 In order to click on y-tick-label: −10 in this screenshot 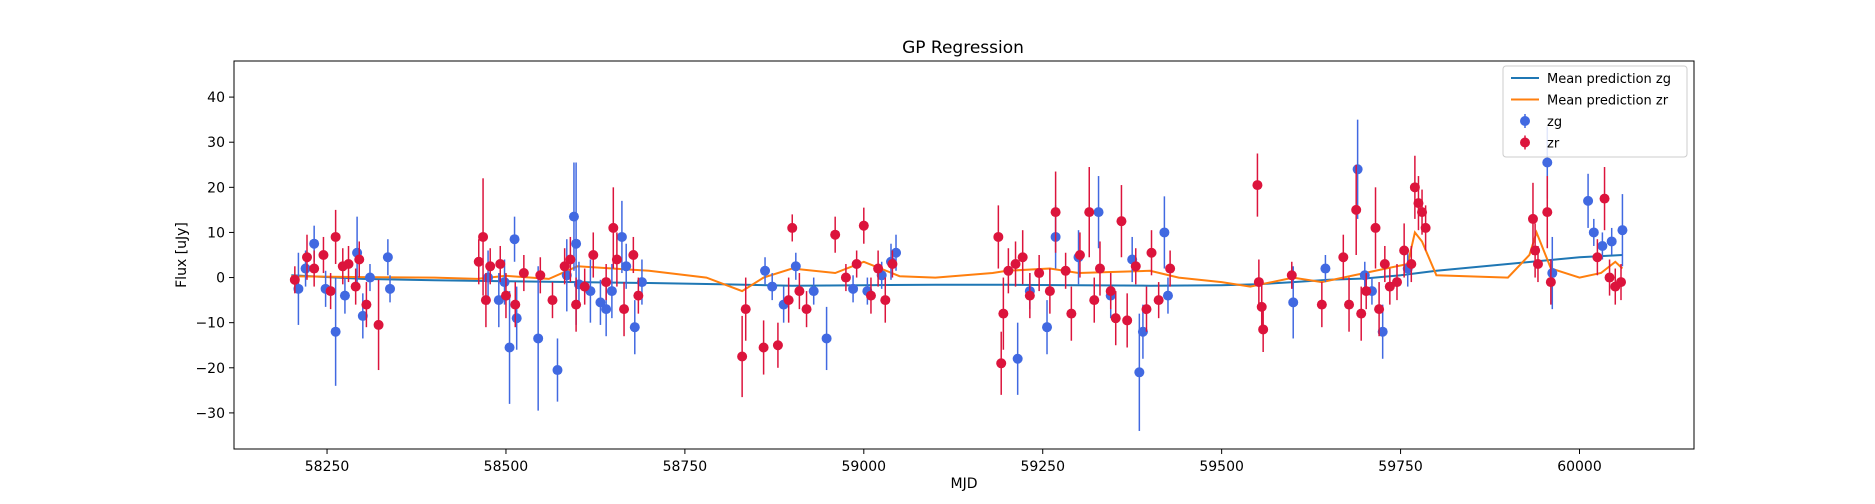, I will do `click(210, 324)`.